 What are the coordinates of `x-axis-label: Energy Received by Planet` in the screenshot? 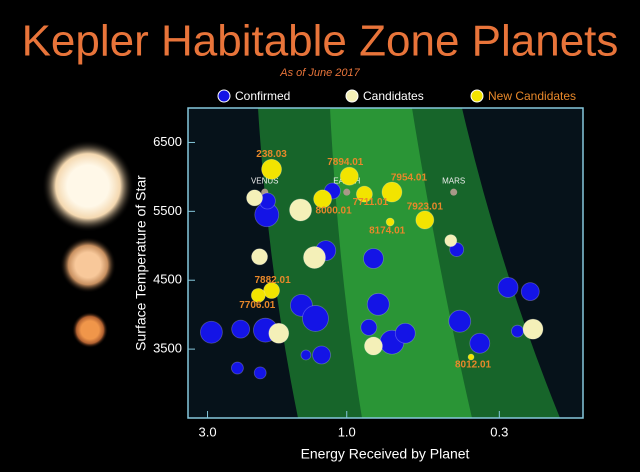 It's located at (385, 454).